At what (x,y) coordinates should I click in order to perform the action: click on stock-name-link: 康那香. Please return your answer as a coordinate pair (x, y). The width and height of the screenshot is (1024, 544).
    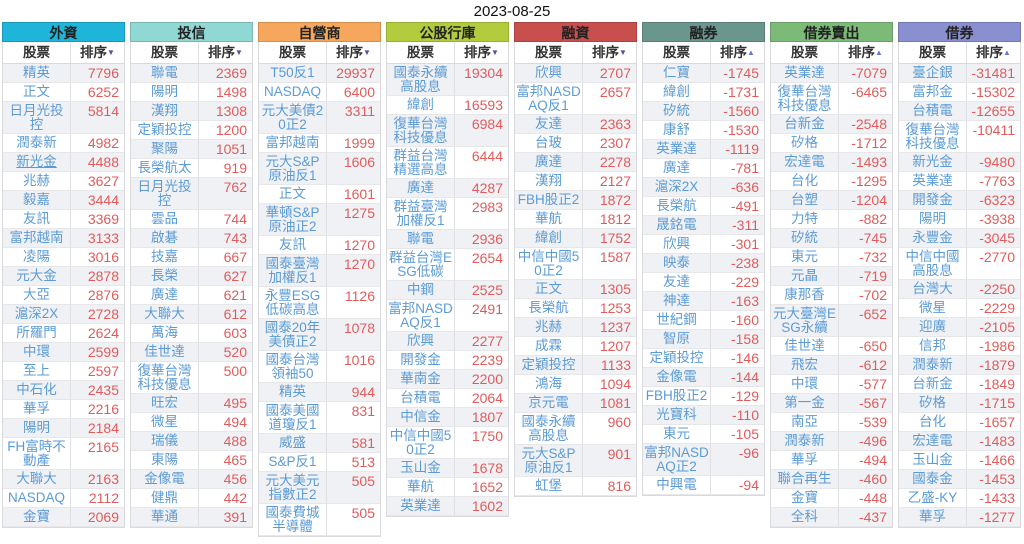
    Looking at the image, I should click on (805, 295).